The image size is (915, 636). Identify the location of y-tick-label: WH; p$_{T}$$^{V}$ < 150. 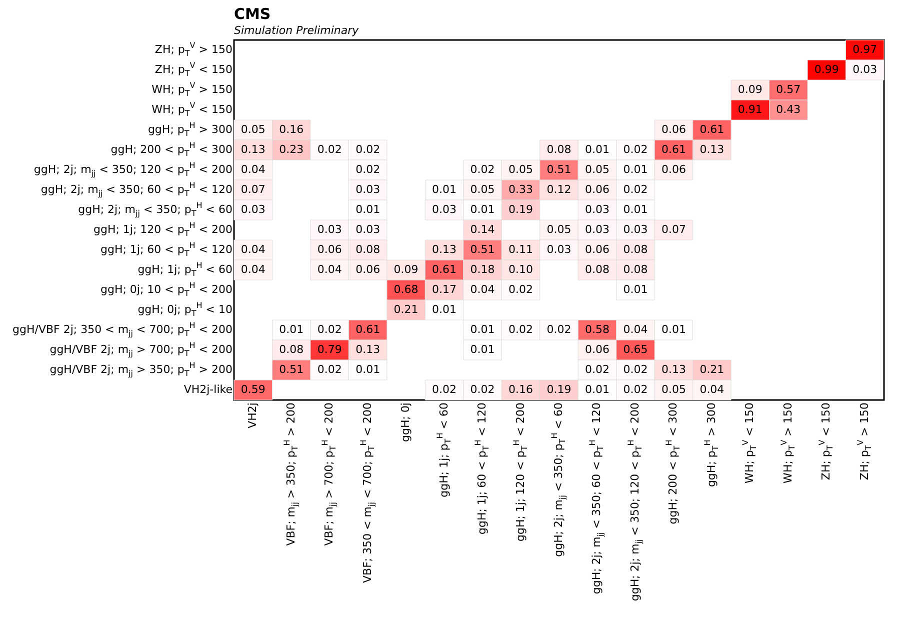
(192, 109).